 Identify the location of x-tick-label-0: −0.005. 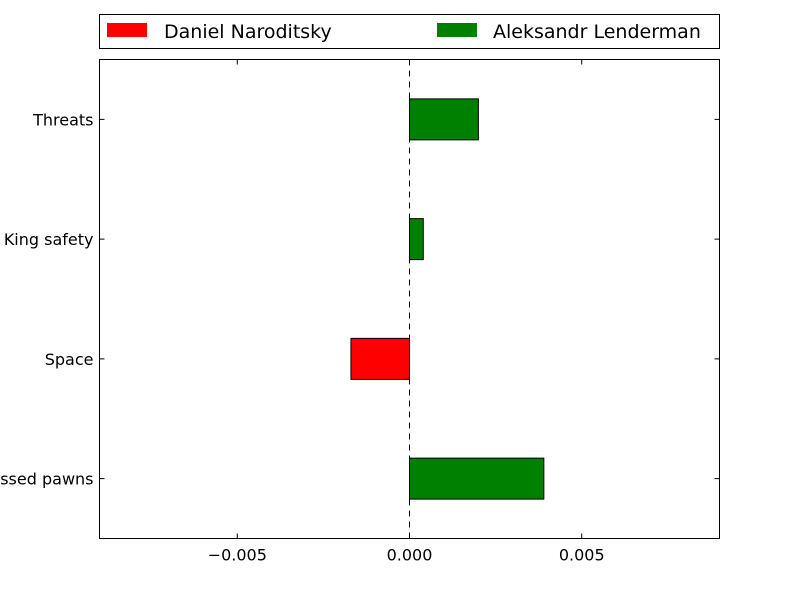
(237, 555).